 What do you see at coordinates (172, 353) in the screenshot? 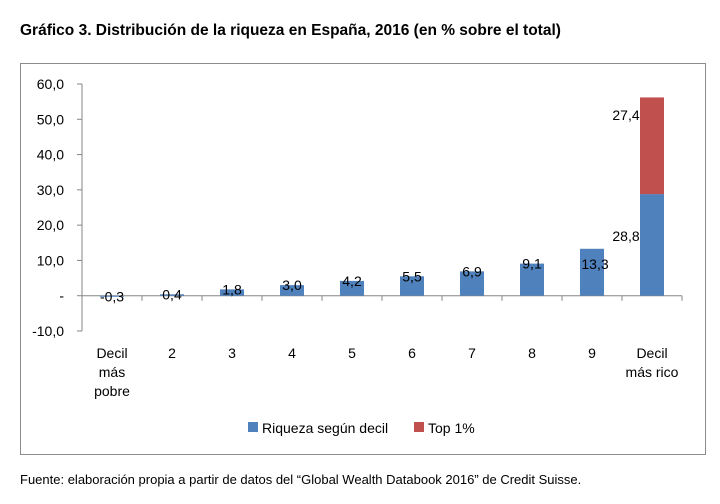
I see `x-tick-label: 2` at bounding box center [172, 353].